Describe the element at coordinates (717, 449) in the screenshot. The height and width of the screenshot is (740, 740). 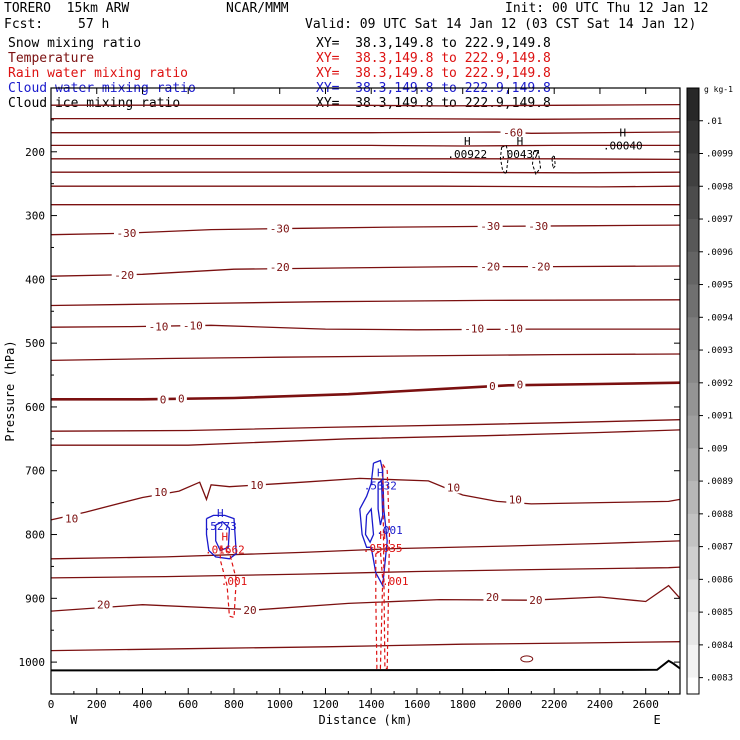
I see `colorbar-tick-label: .009` at that location.